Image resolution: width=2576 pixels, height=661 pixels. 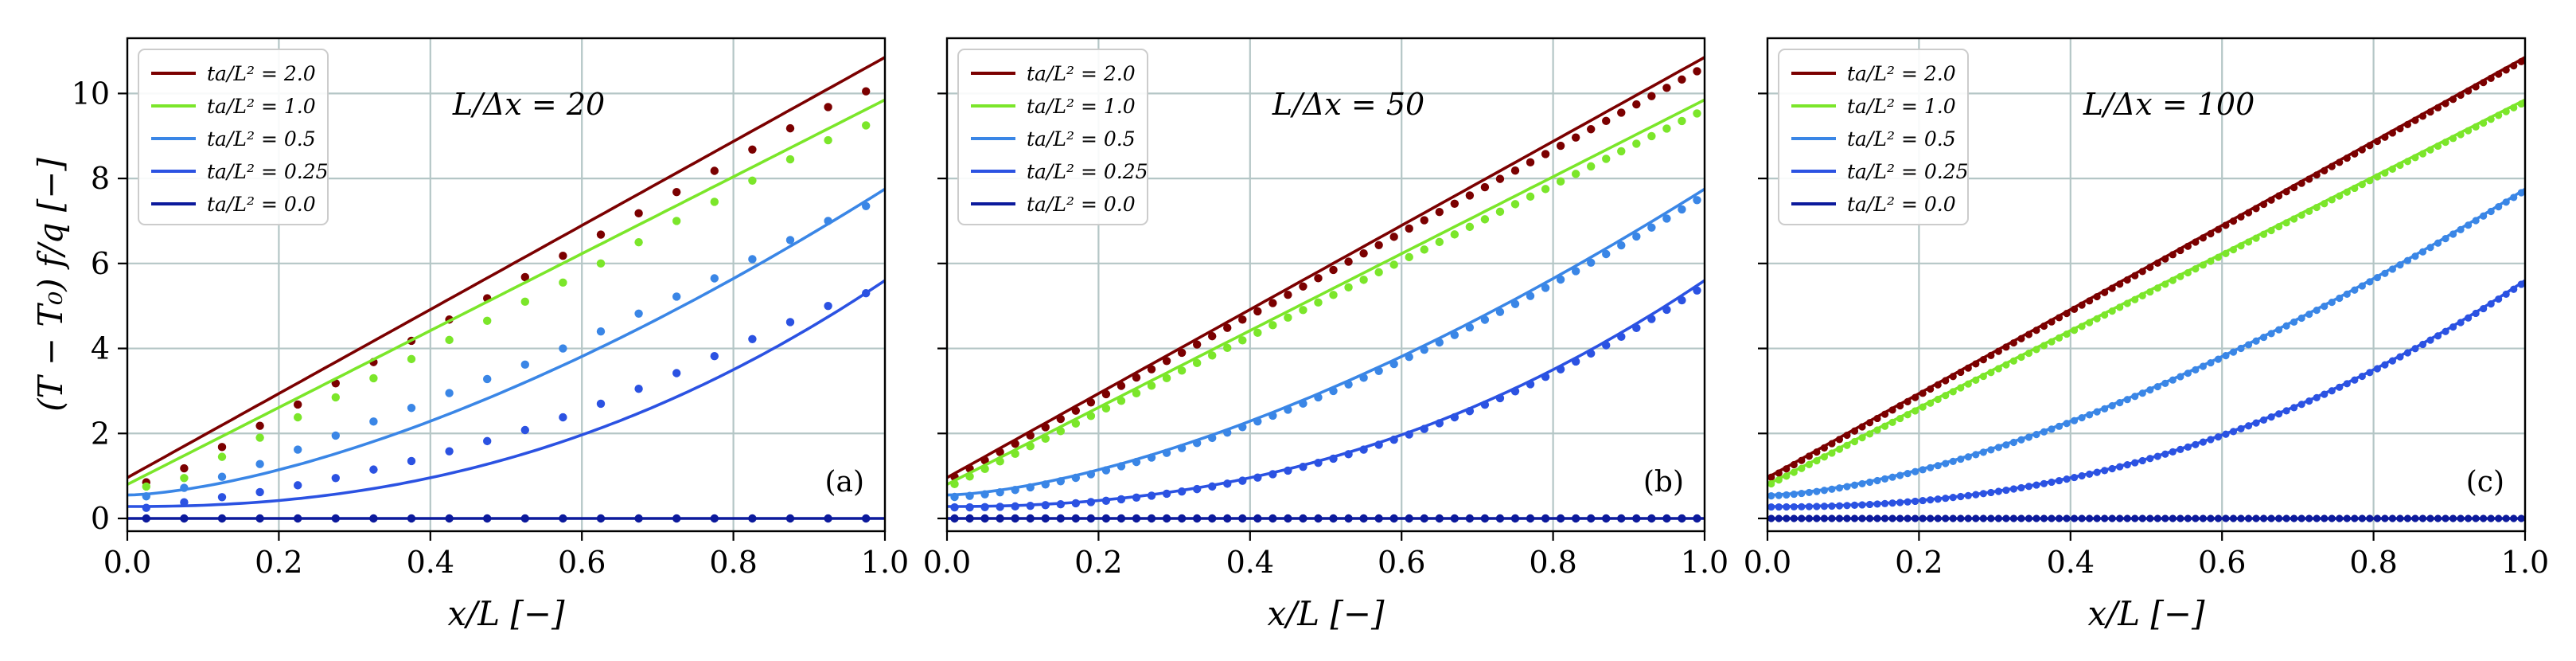 What do you see at coordinates (1552, 563) in the screenshot?
I see `x-tick-label: 0.8` at bounding box center [1552, 563].